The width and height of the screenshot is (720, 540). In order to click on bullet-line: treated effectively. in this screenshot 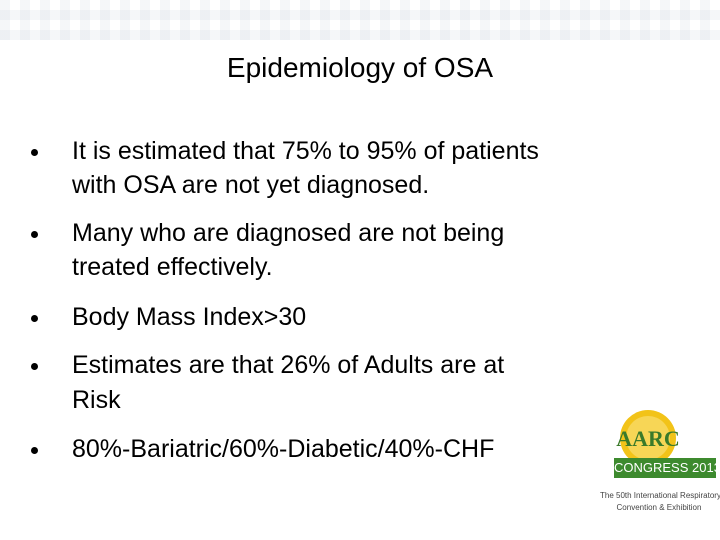, I will do `click(172, 267)`.